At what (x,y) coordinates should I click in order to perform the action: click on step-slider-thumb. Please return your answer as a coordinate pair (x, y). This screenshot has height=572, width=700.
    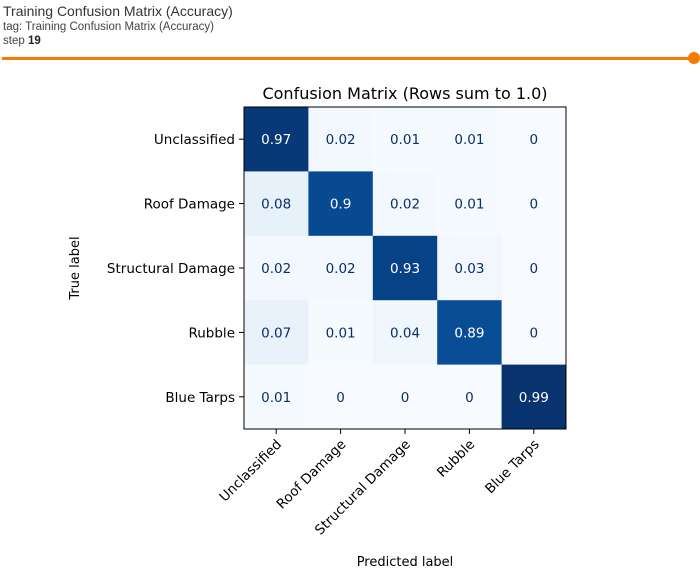
    Looking at the image, I should click on (694, 58).